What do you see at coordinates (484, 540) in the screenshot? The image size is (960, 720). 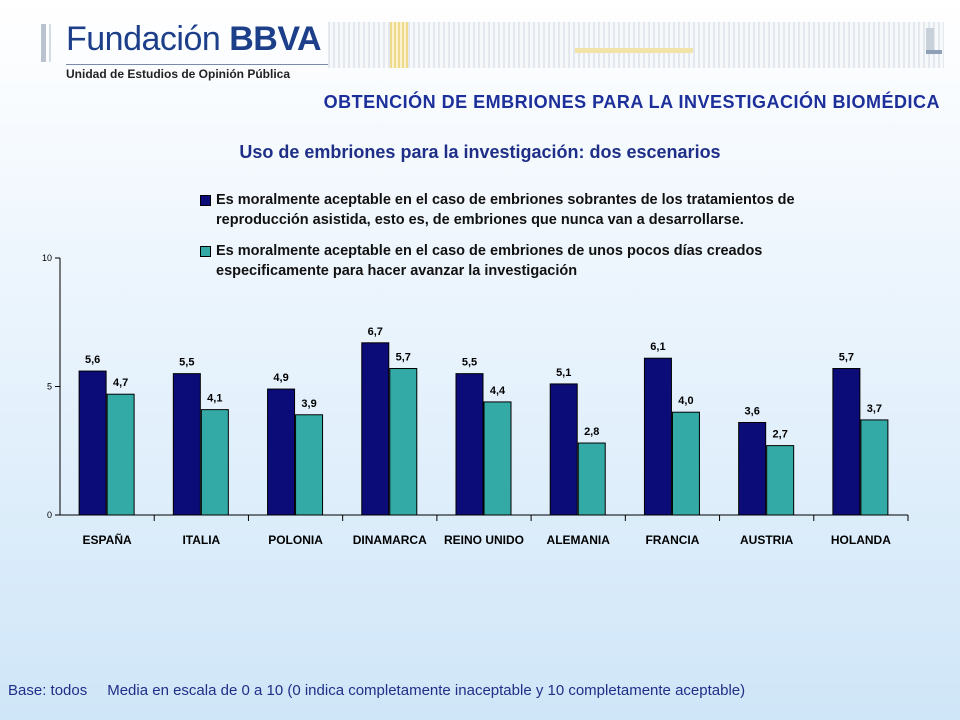 I see `x-category-label: REINO UNIDO` at bounding box center [484, 540].